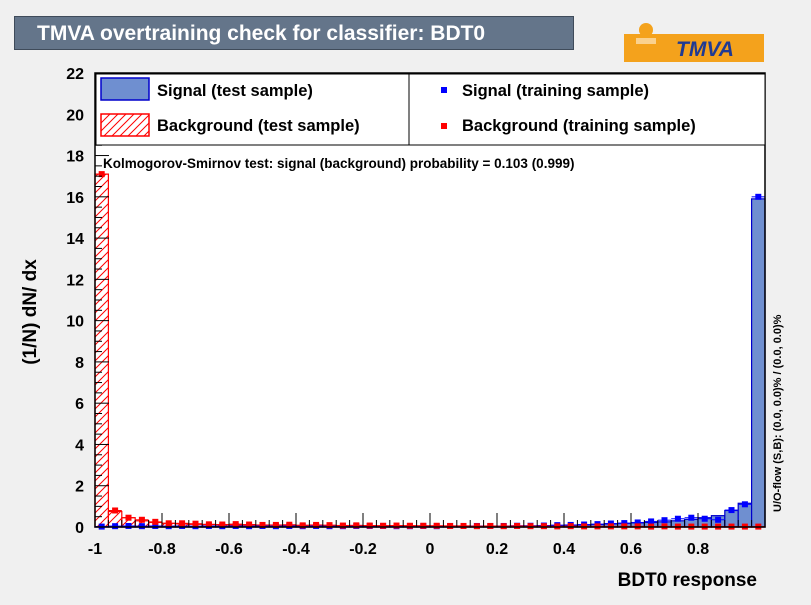 The height and width of the screenshot is (605, 811). I want to click on x-tick-label: -0.2, so click(363, 549).